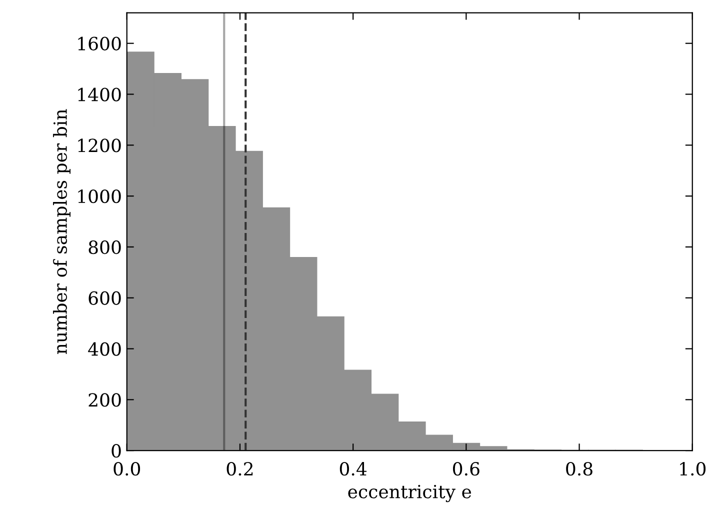 This screenshot has width=725, height=512. Describe the element at coordinates (62, 231) in the screenshot. I see `y-axis-title: number of samples per bin` at that location.